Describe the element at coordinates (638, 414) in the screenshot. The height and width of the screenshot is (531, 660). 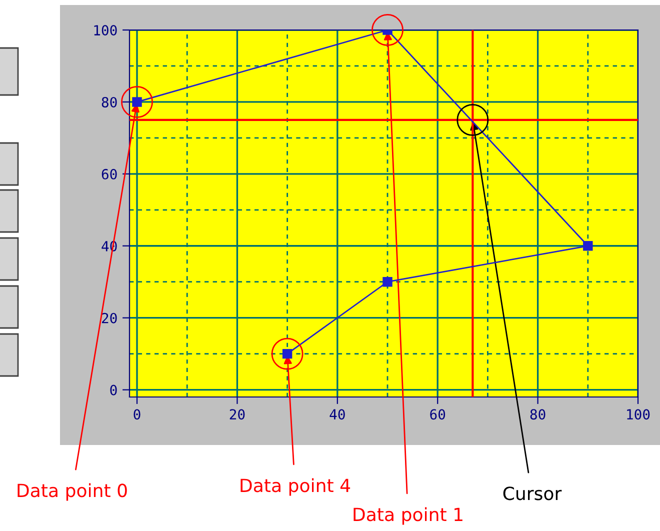
I see `x-tick-label: 100` at that location.